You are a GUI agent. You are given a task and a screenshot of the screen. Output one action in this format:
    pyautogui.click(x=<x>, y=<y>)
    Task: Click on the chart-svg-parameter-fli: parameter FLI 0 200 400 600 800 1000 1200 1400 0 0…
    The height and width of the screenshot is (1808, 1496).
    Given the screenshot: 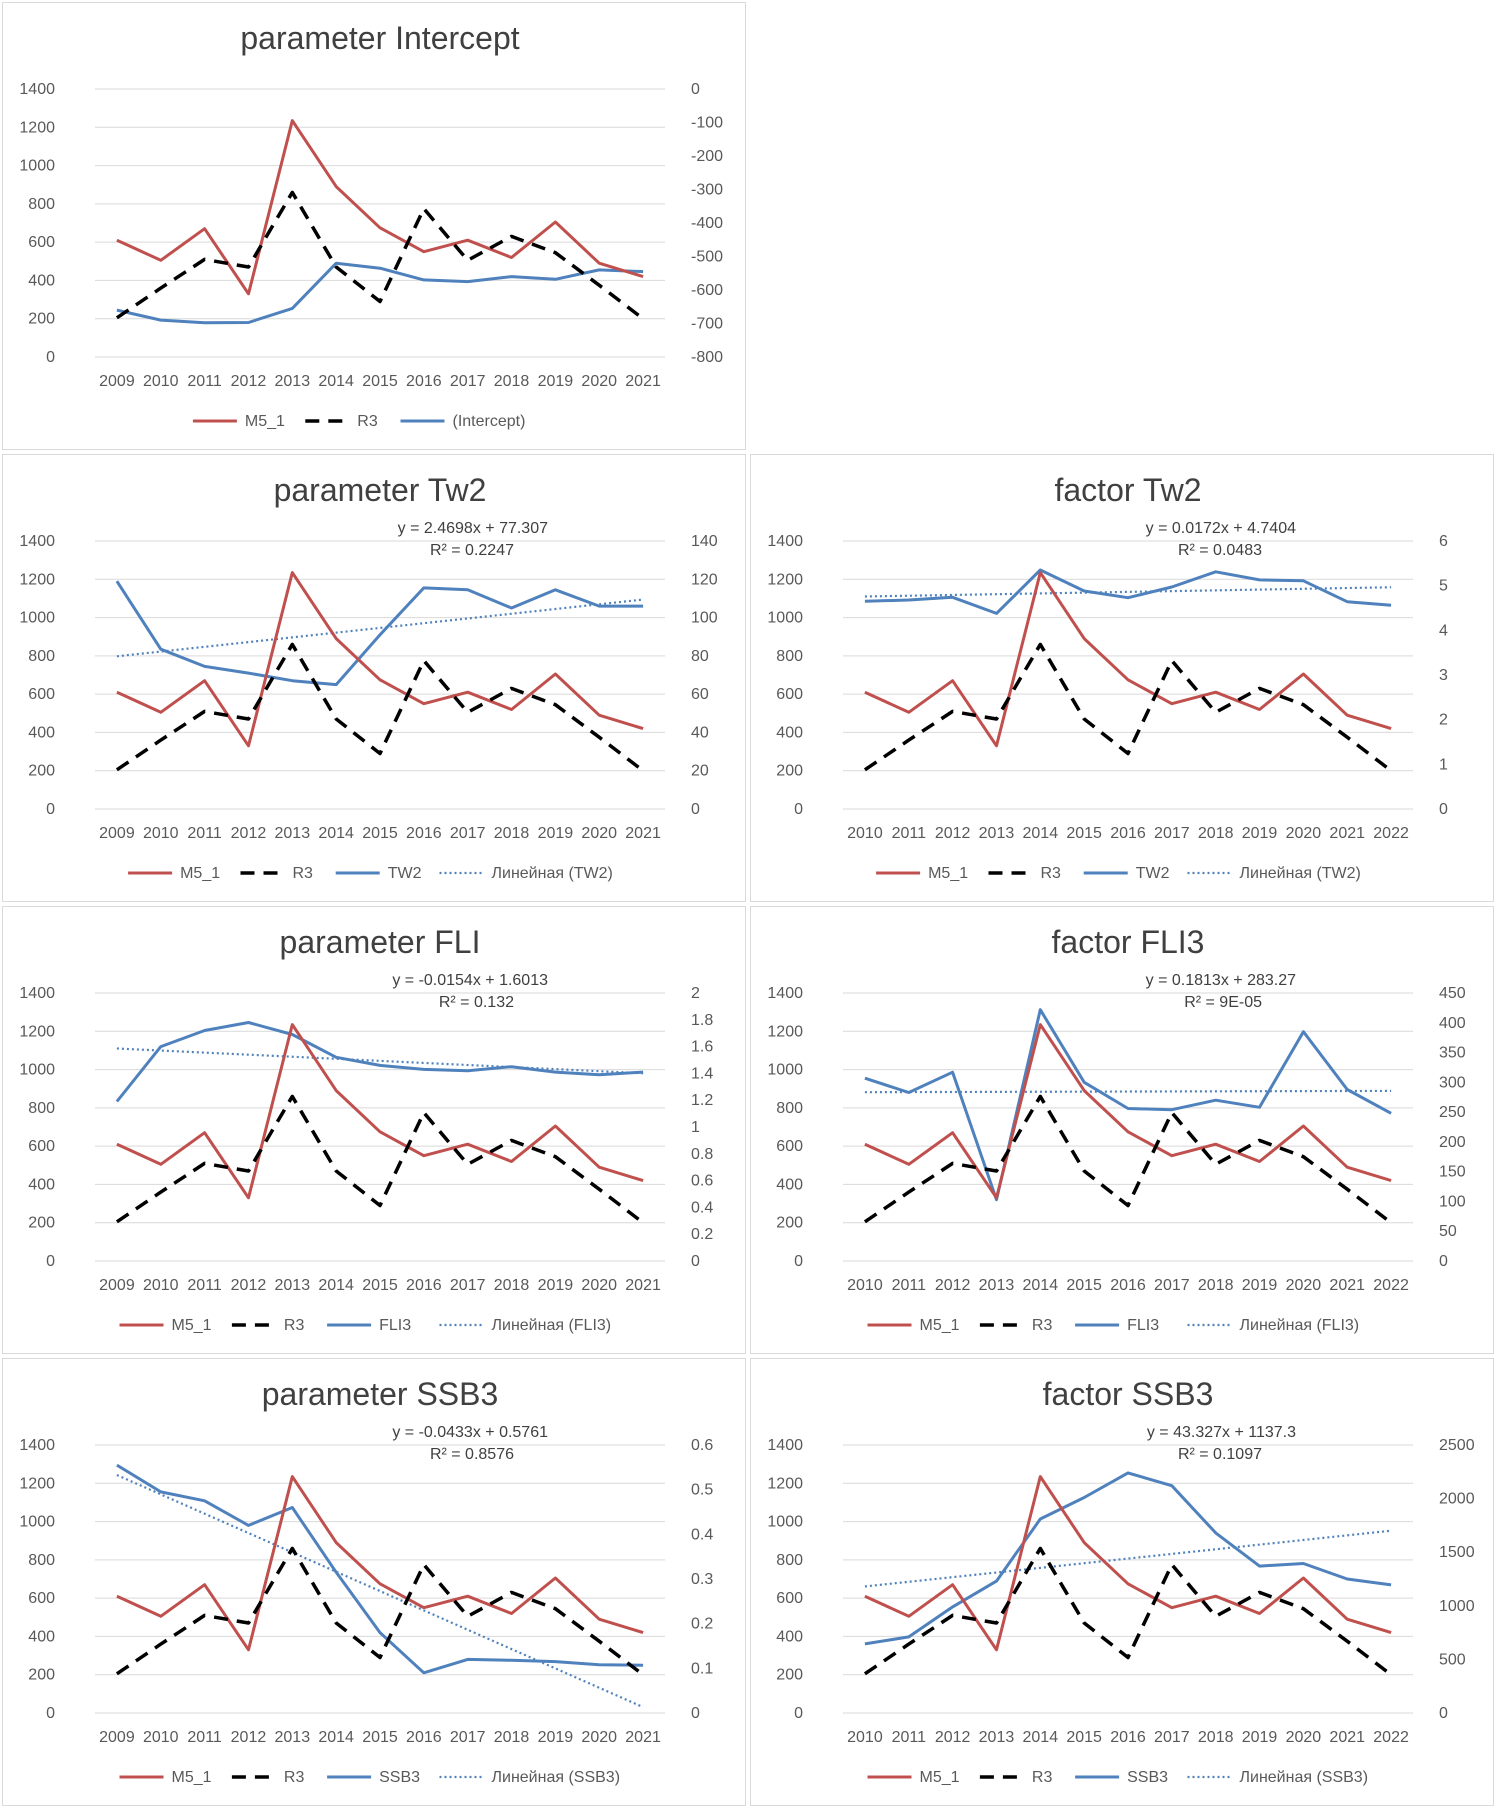 What is the action you would take?
    pyautogui.click(x=366, y=1129)
    